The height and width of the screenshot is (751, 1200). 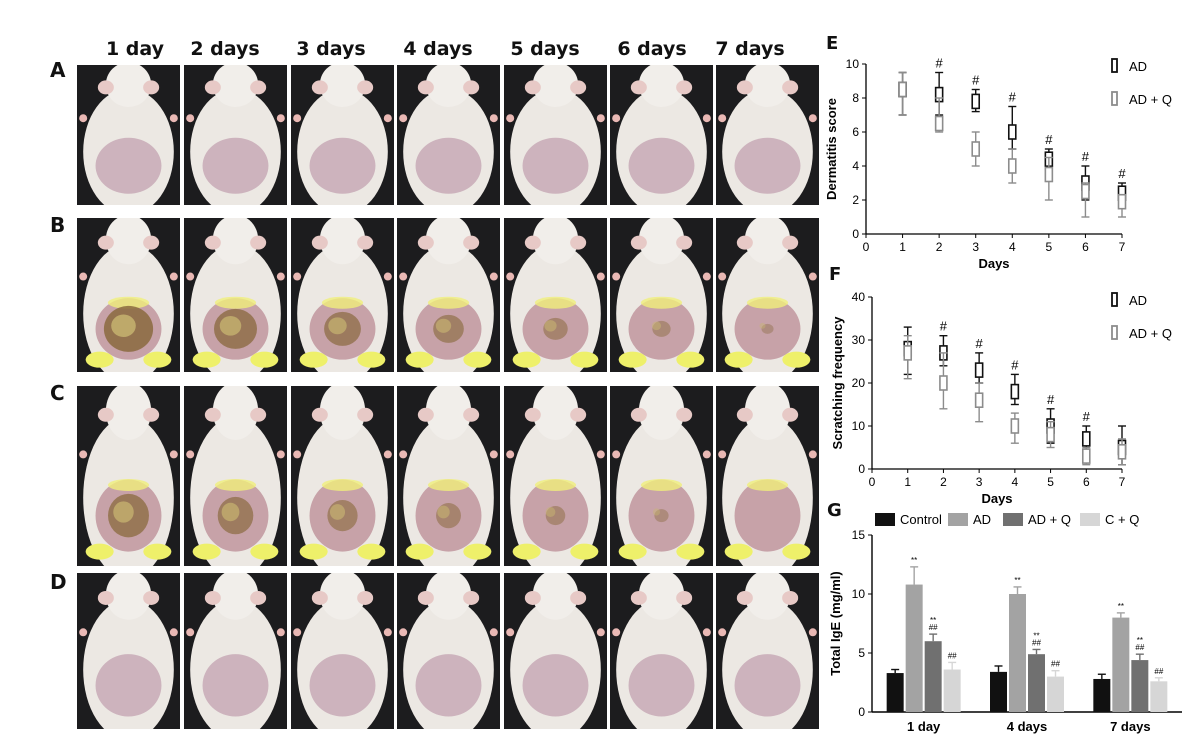 What do you see at coordinates (1122, 519) in the screenshot?
I see `legend-label: C + Q` at bounding box center [1122, 519].